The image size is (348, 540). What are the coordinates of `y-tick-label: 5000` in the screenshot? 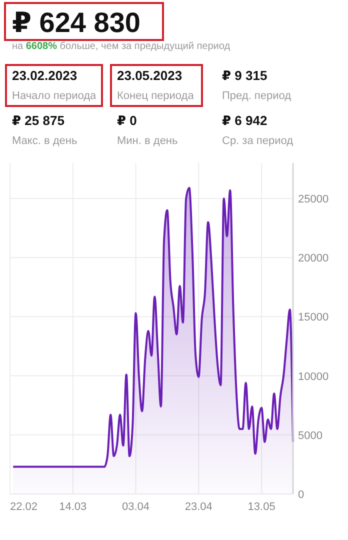 It's located at (310, 436).